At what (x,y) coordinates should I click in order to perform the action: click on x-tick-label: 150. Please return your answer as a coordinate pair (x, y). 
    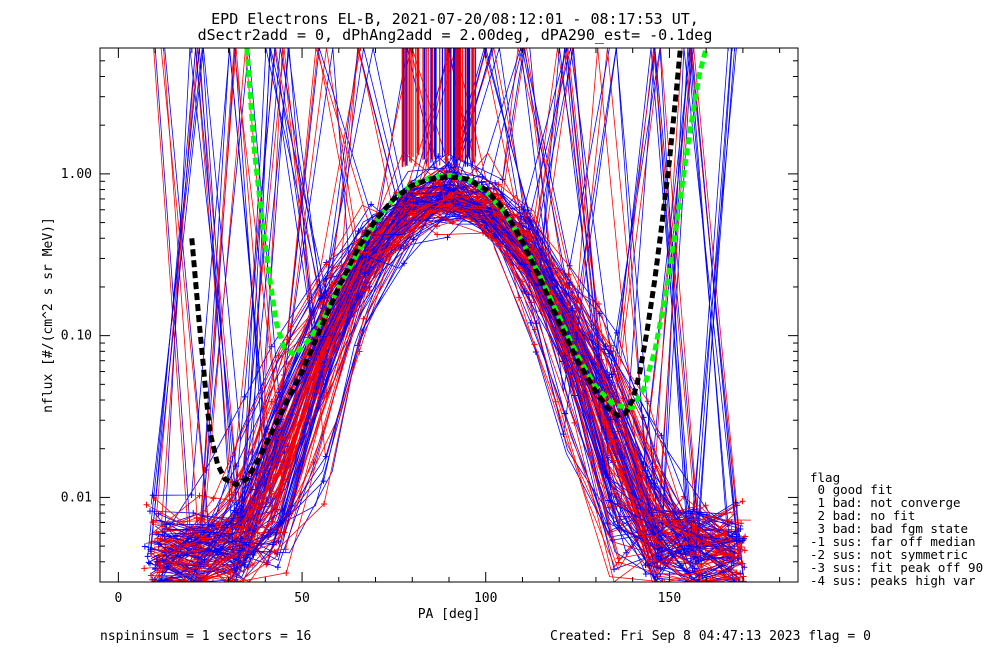
    Looking at the image, I should click on (669, 598).